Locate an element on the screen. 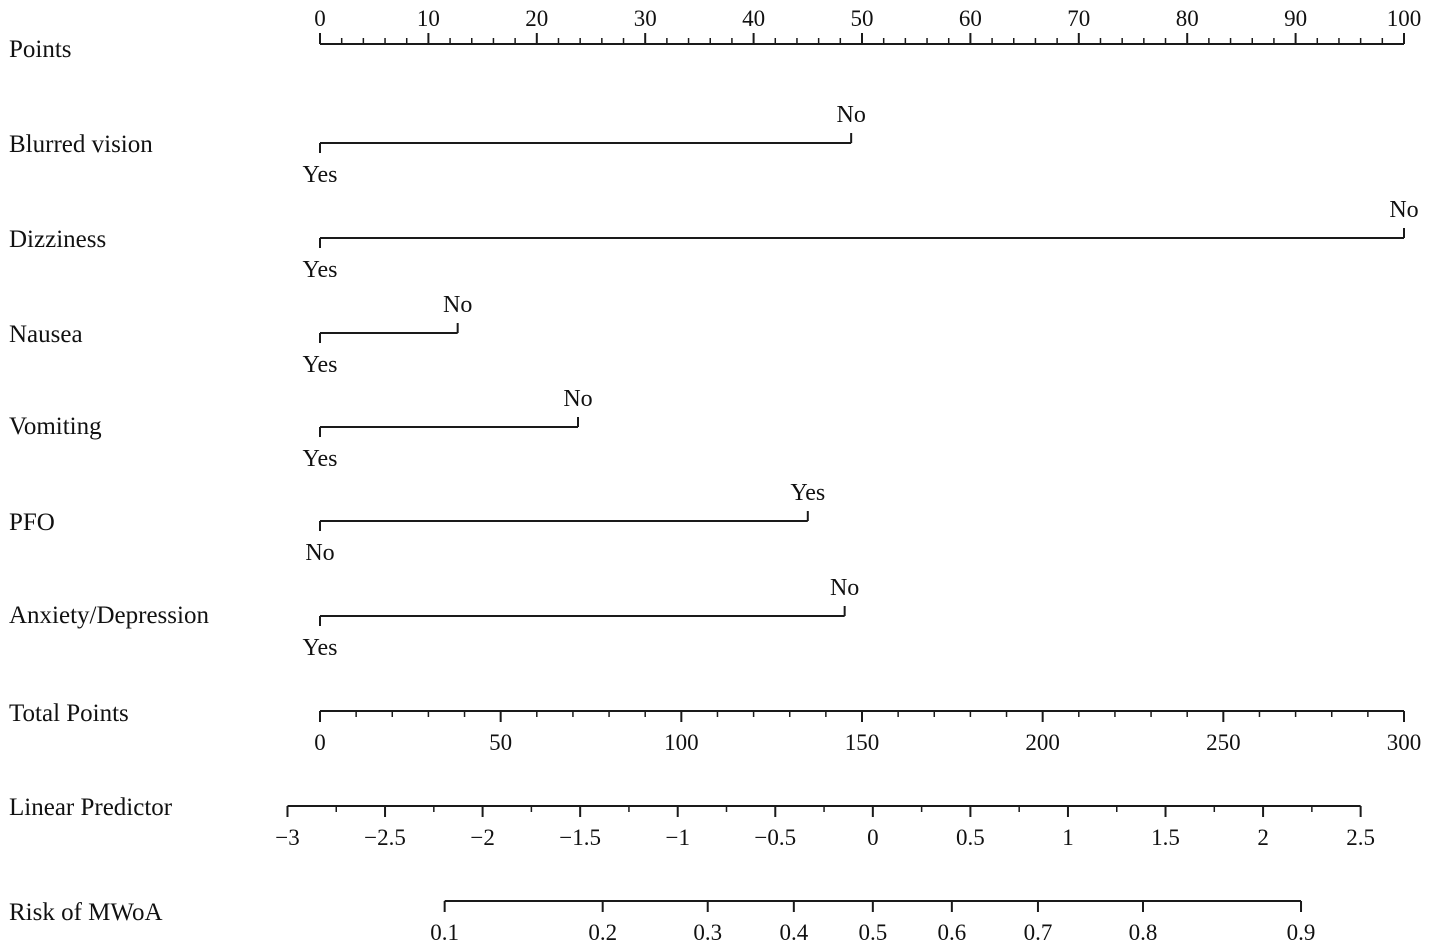 Image resolution: width=1430 pixels, height=950 pixels. tick-label-total-points-5: 250 is located at coordinates (1223, 742).